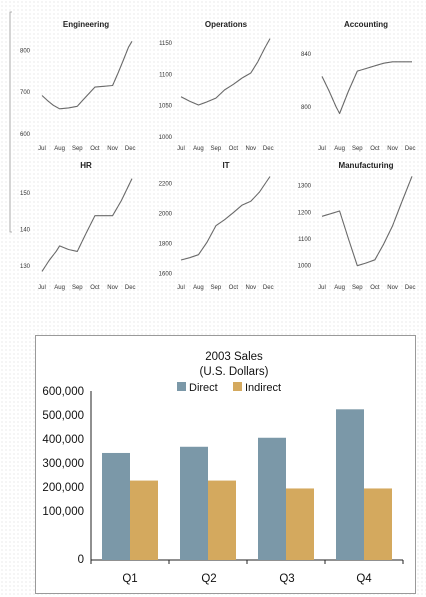  I want to click on mini-chart-title: Operations, so click(226, 24).